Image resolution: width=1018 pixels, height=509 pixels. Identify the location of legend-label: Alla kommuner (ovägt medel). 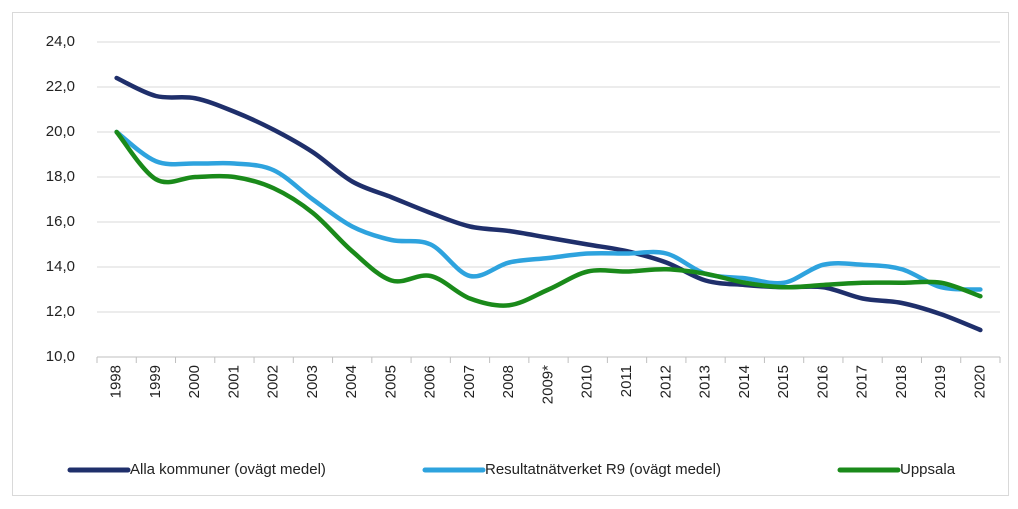
(228, 469).